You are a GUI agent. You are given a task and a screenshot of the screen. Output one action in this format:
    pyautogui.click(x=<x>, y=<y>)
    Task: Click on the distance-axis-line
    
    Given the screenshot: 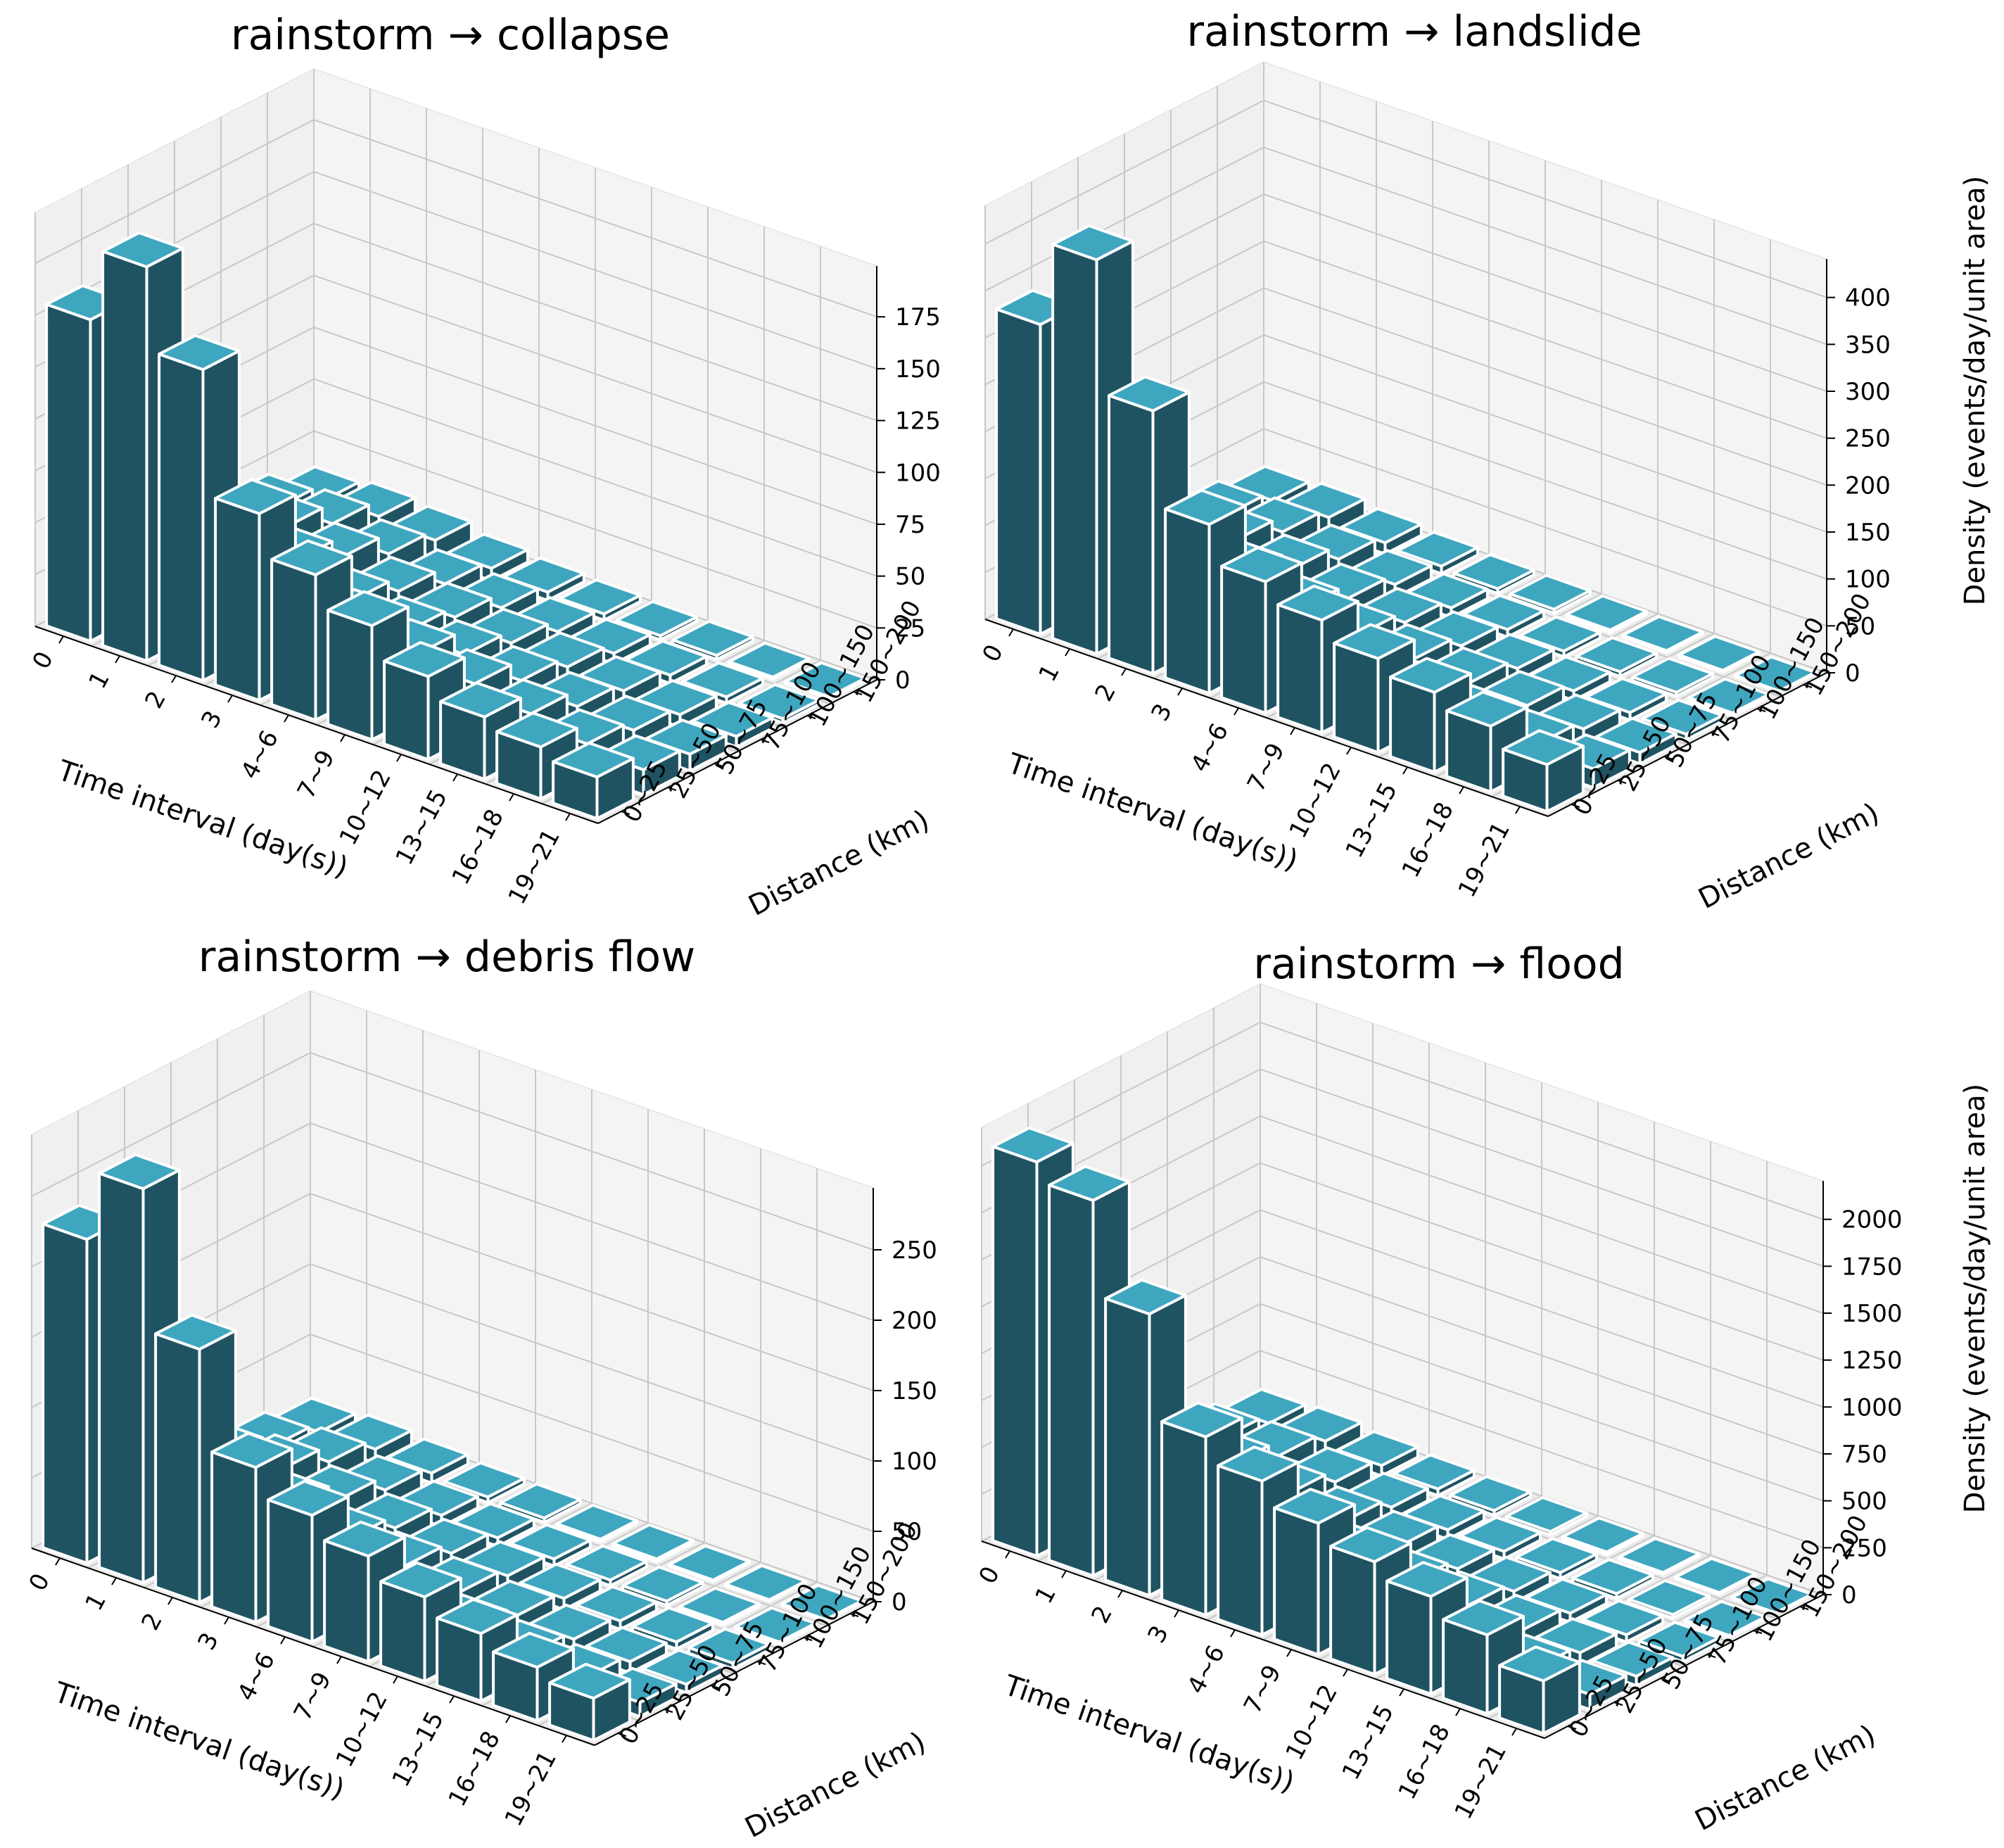 What is the action you would take?
    pyautogui.click(x=1687, y=745)
    